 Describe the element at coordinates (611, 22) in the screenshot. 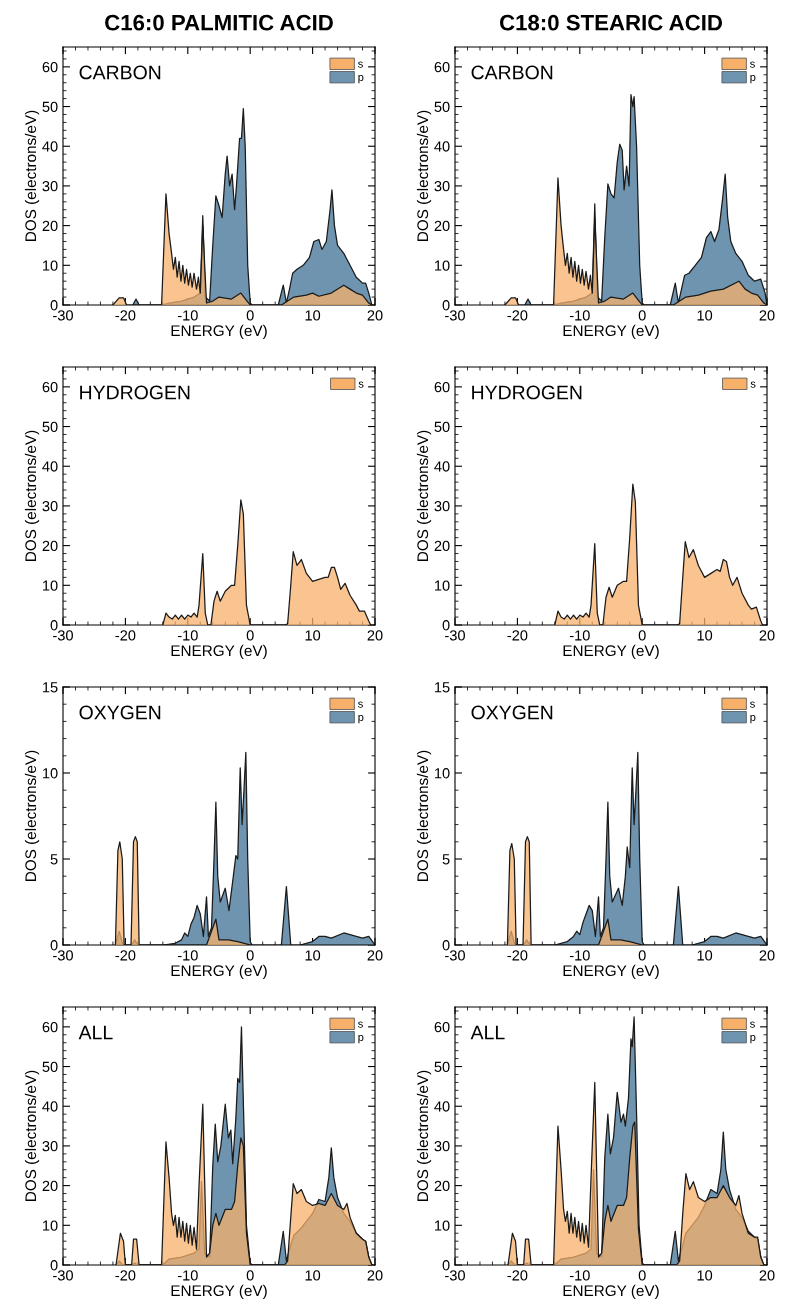

I see `chart-title: C18:0 STEARIC ACID` at that location.